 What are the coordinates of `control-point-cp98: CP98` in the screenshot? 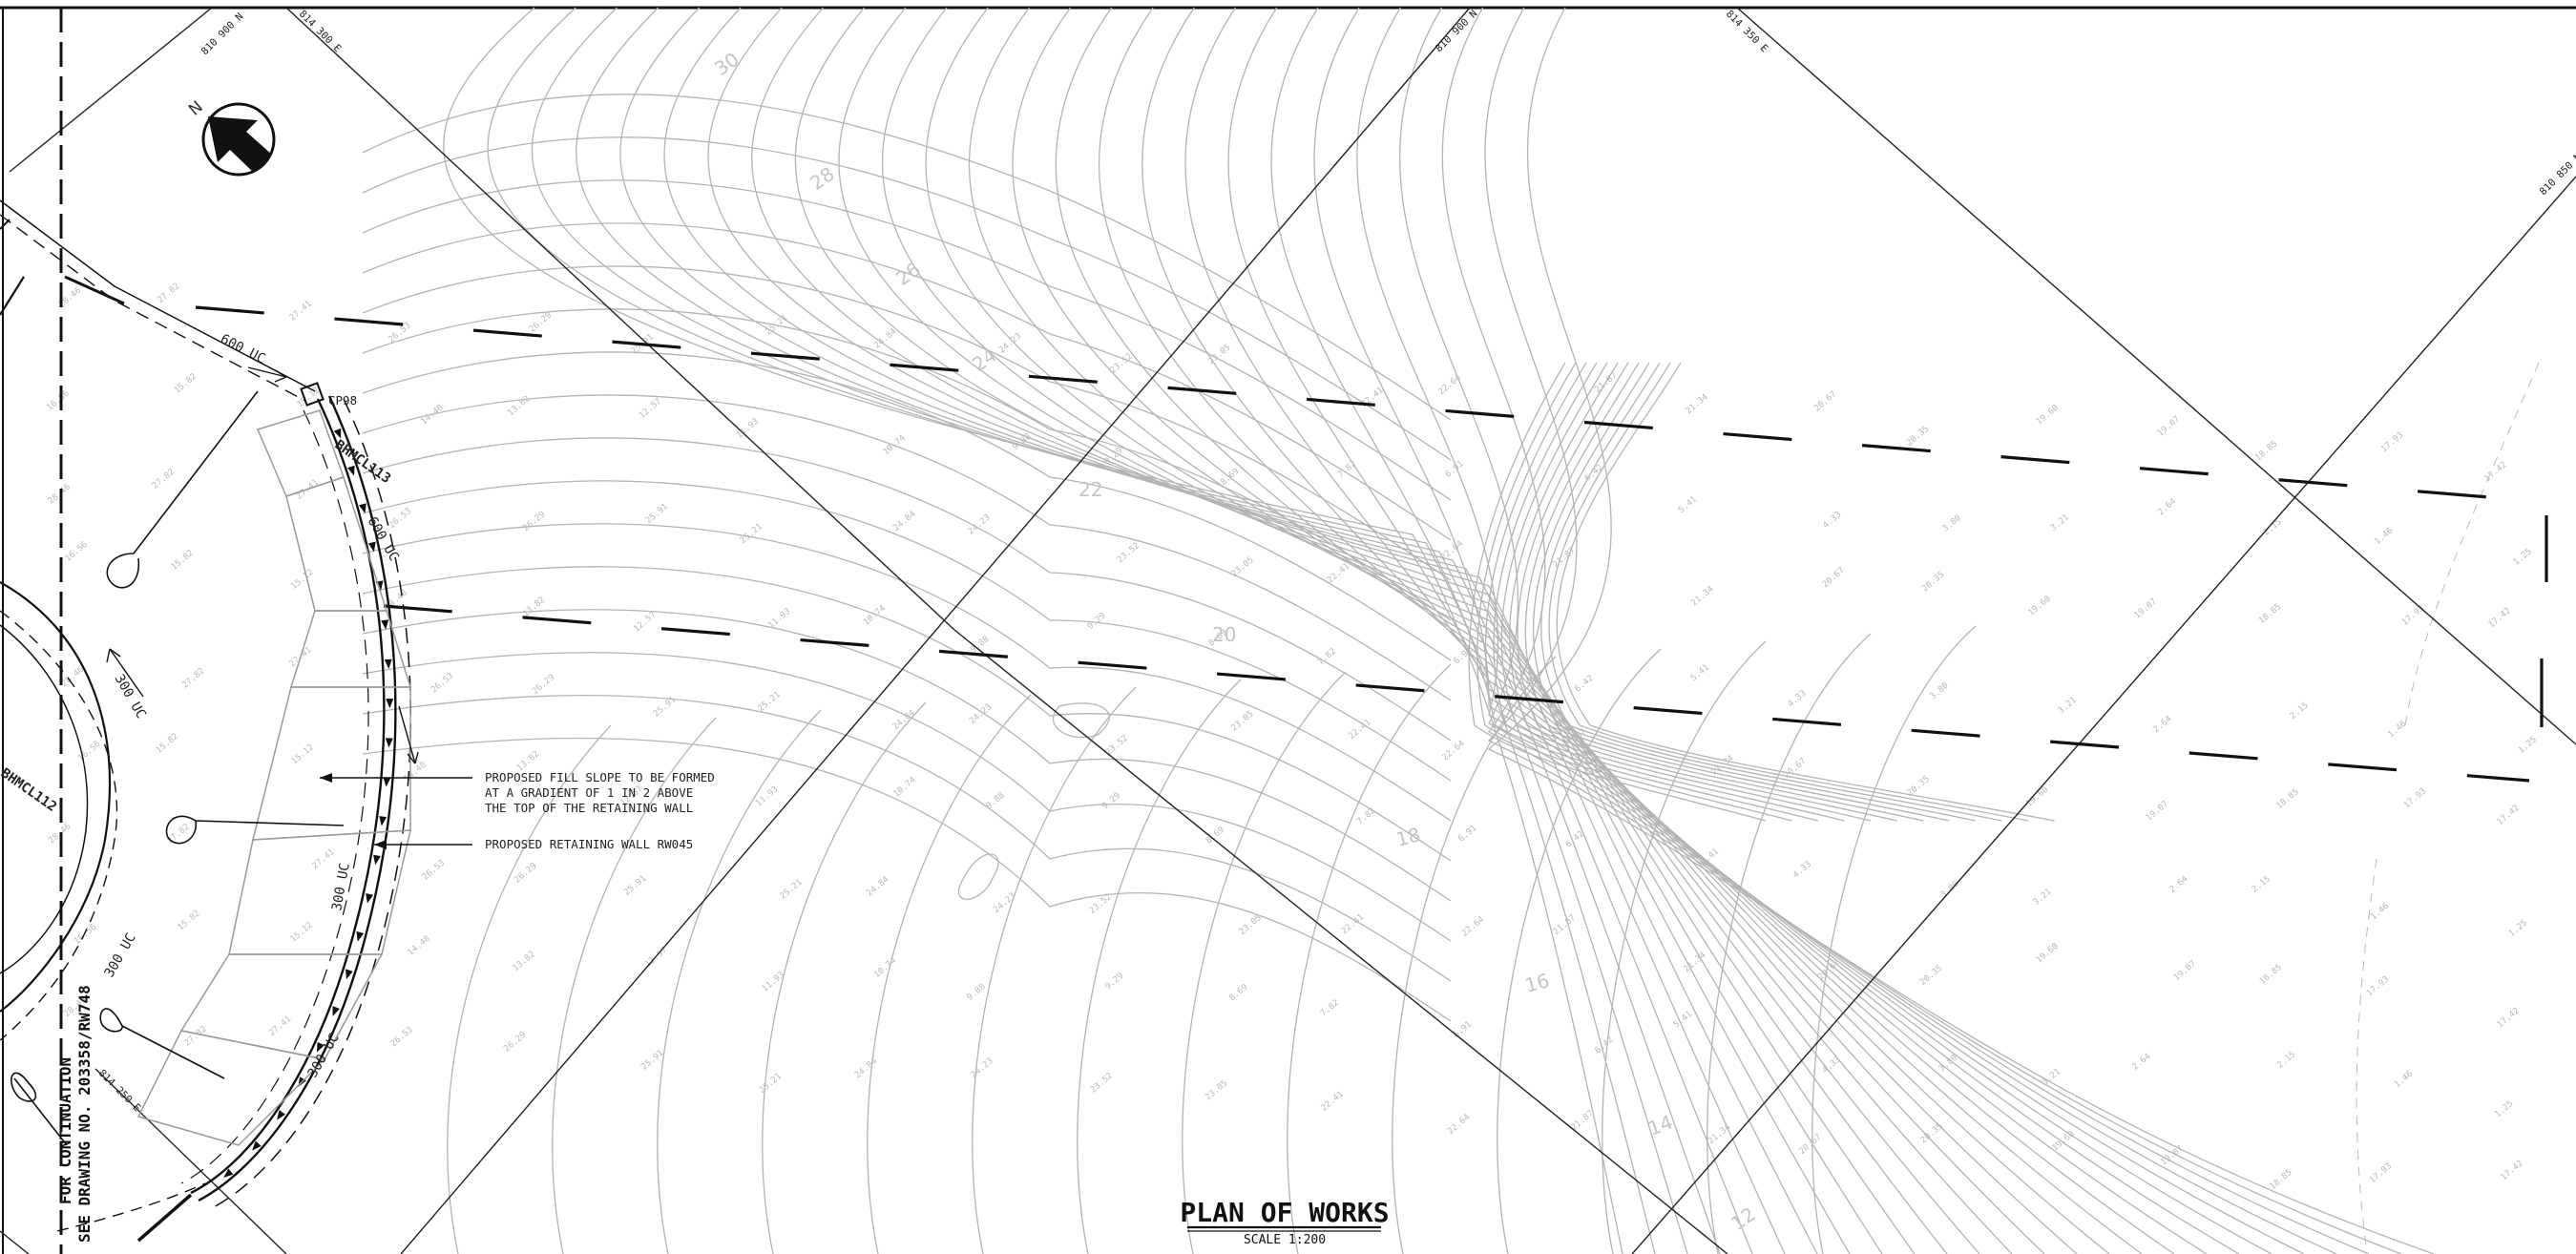 It's located at (328, 395).